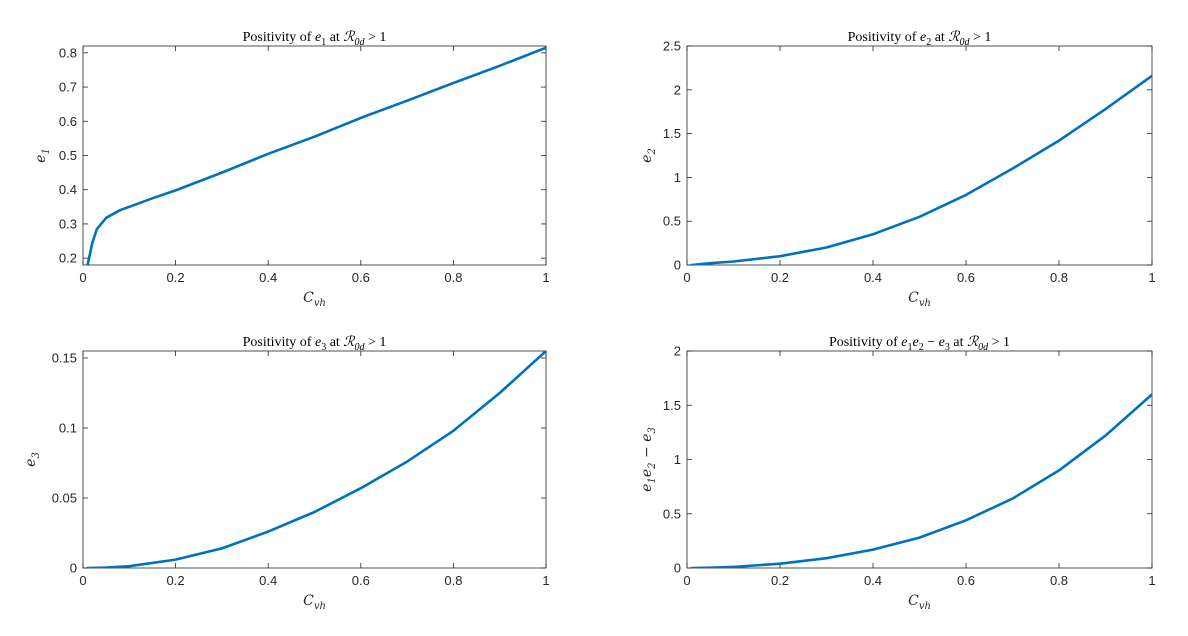  I want to click on chart-title: Positivity of e2​ at ℛ0d > 1, so click(920, 39).